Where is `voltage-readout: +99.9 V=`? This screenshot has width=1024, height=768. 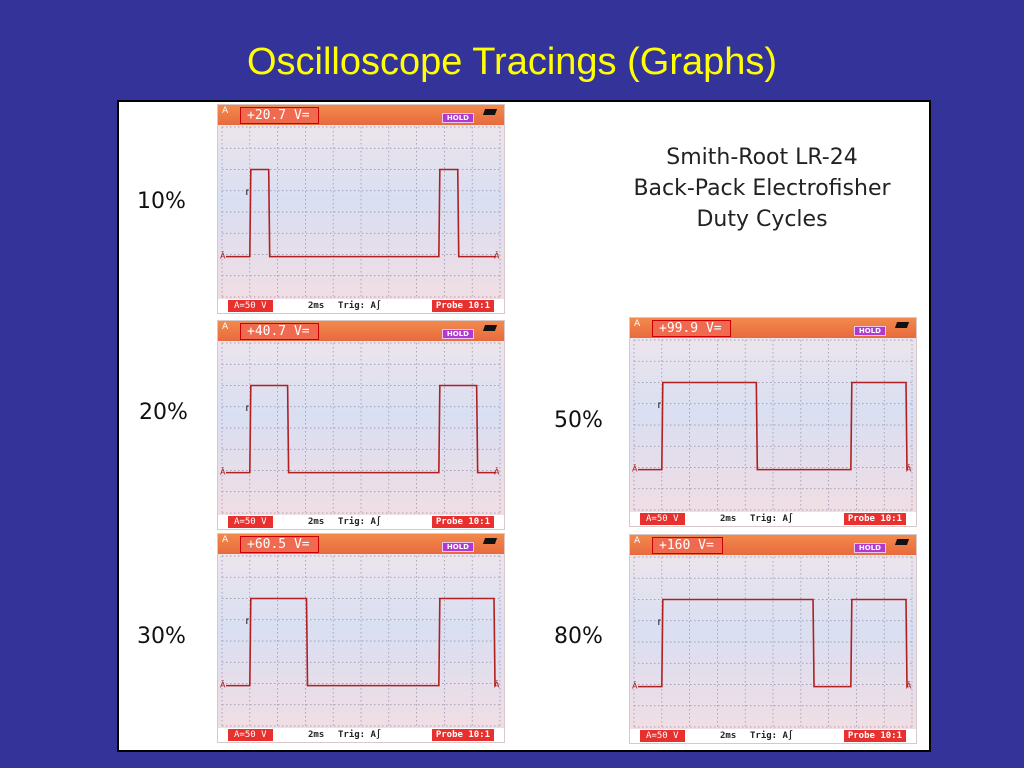
voltage-readout: +99.9 V= is located at coordinates (691, 328).